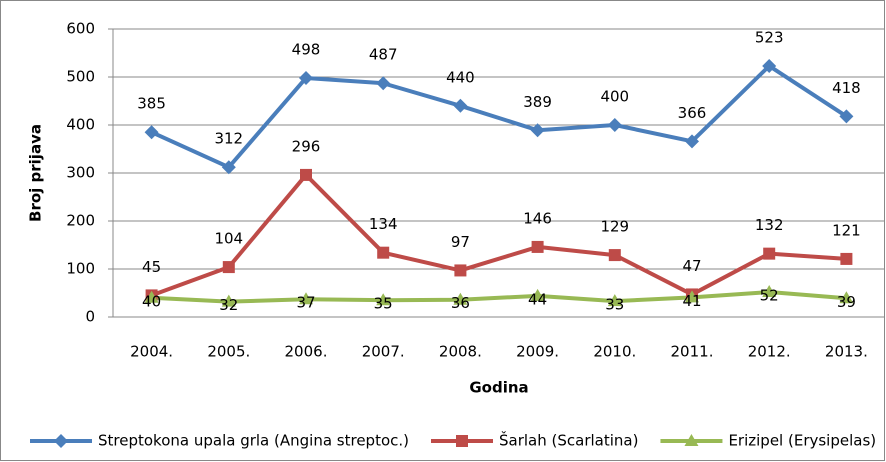 This screenshot has height=462, width=886. I want to click on data-label: 35, so click(383, 304).